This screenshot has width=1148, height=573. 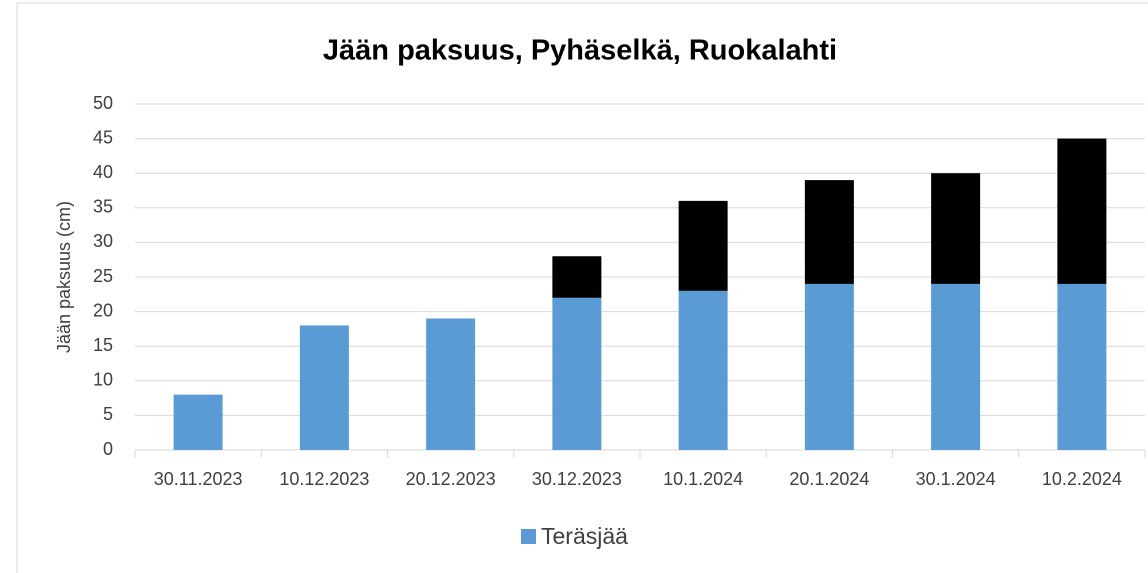 I want to click on x-tick-label: 10.2.2024, so click(x=1082, y=479).